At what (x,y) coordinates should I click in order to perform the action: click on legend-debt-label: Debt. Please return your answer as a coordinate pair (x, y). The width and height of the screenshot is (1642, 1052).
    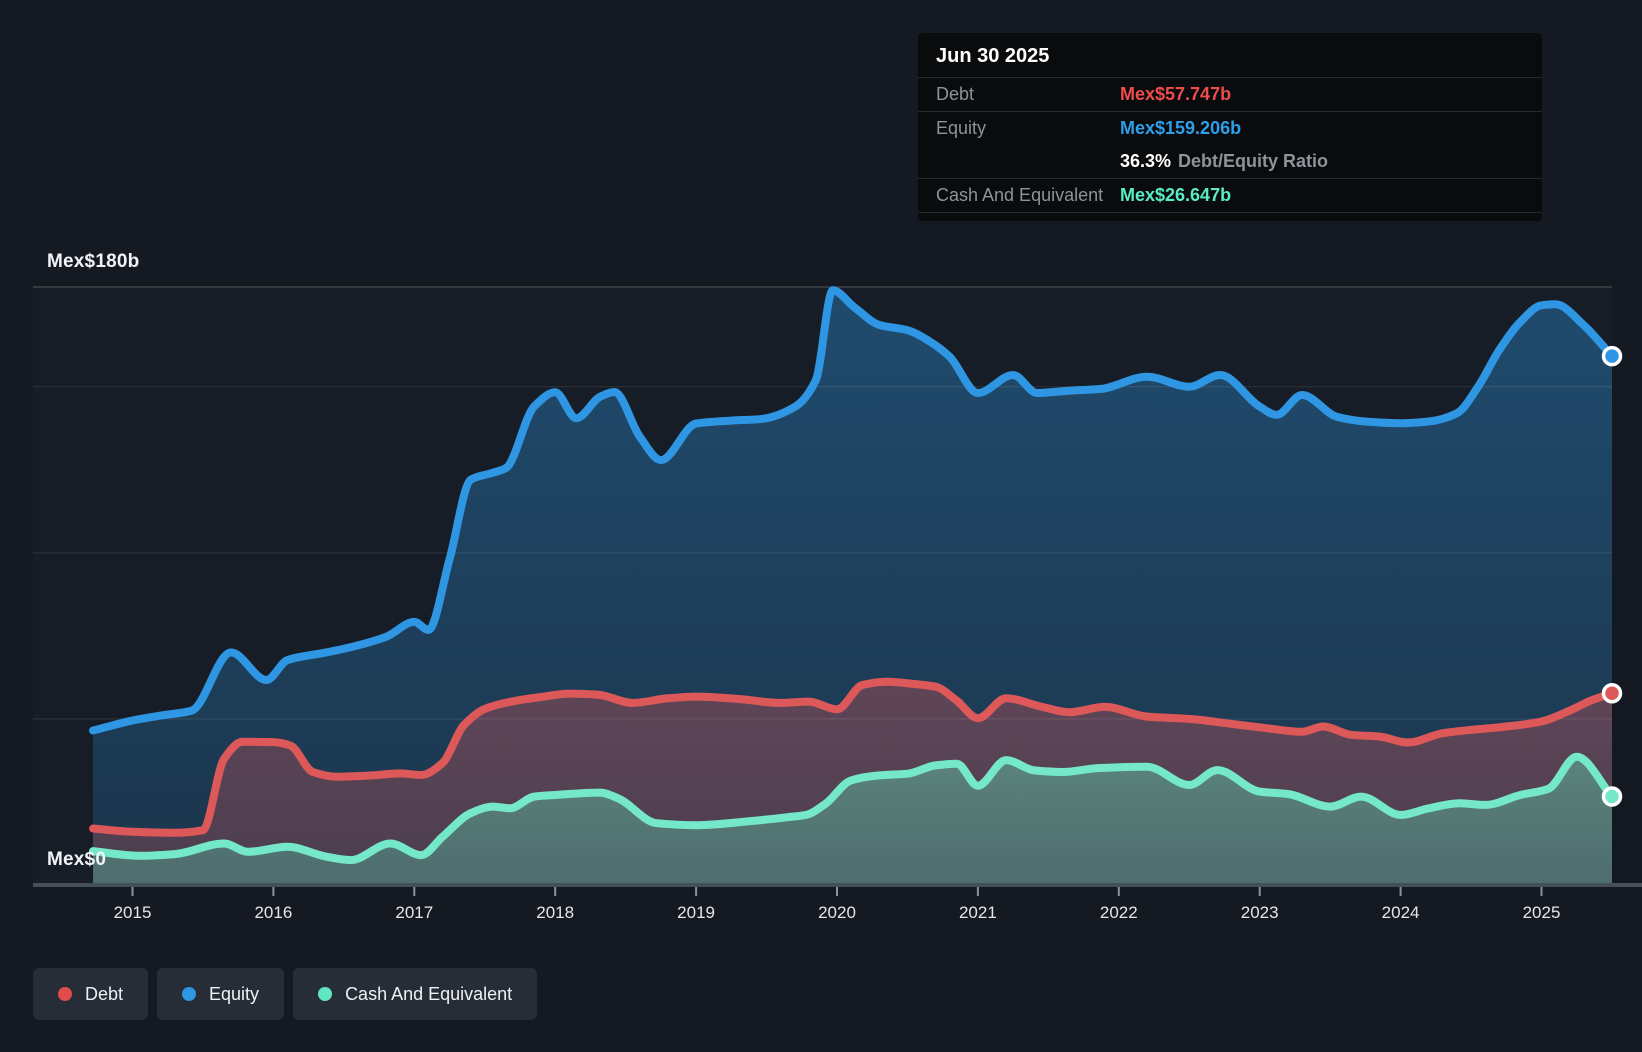
    Looking at the image, I should click on (104, 993).